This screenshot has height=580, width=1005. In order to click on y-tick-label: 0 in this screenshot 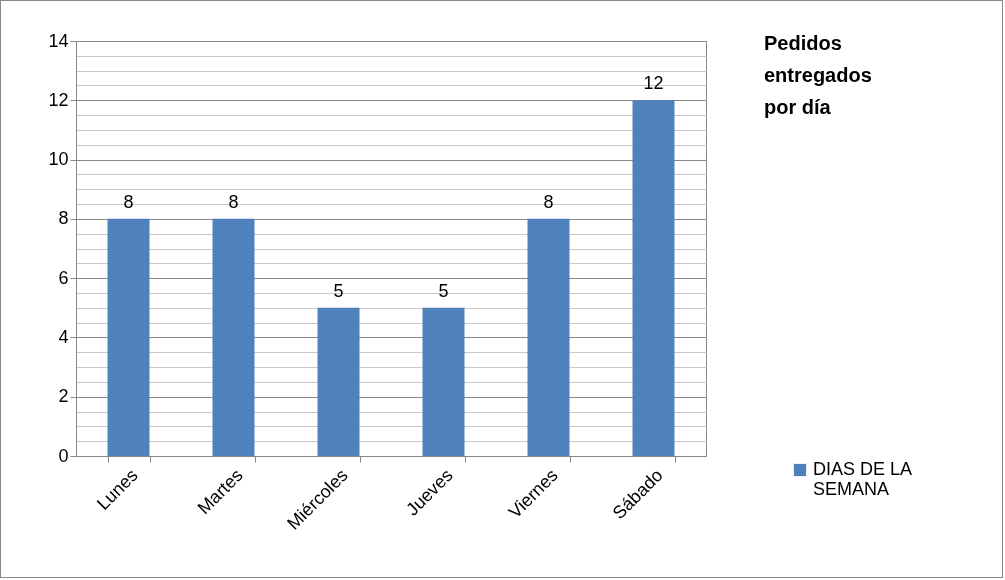, I will do `click(63, 455)`.